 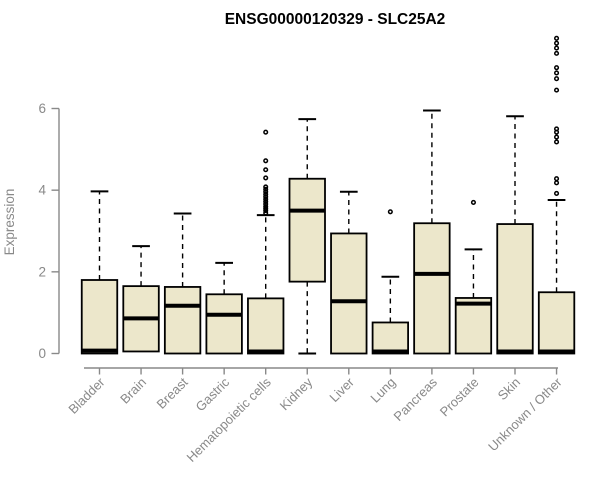 What do you see at coordinates (99, 272) in the screenshot?
I see `box-bladder` at bounding box center [99, 272].